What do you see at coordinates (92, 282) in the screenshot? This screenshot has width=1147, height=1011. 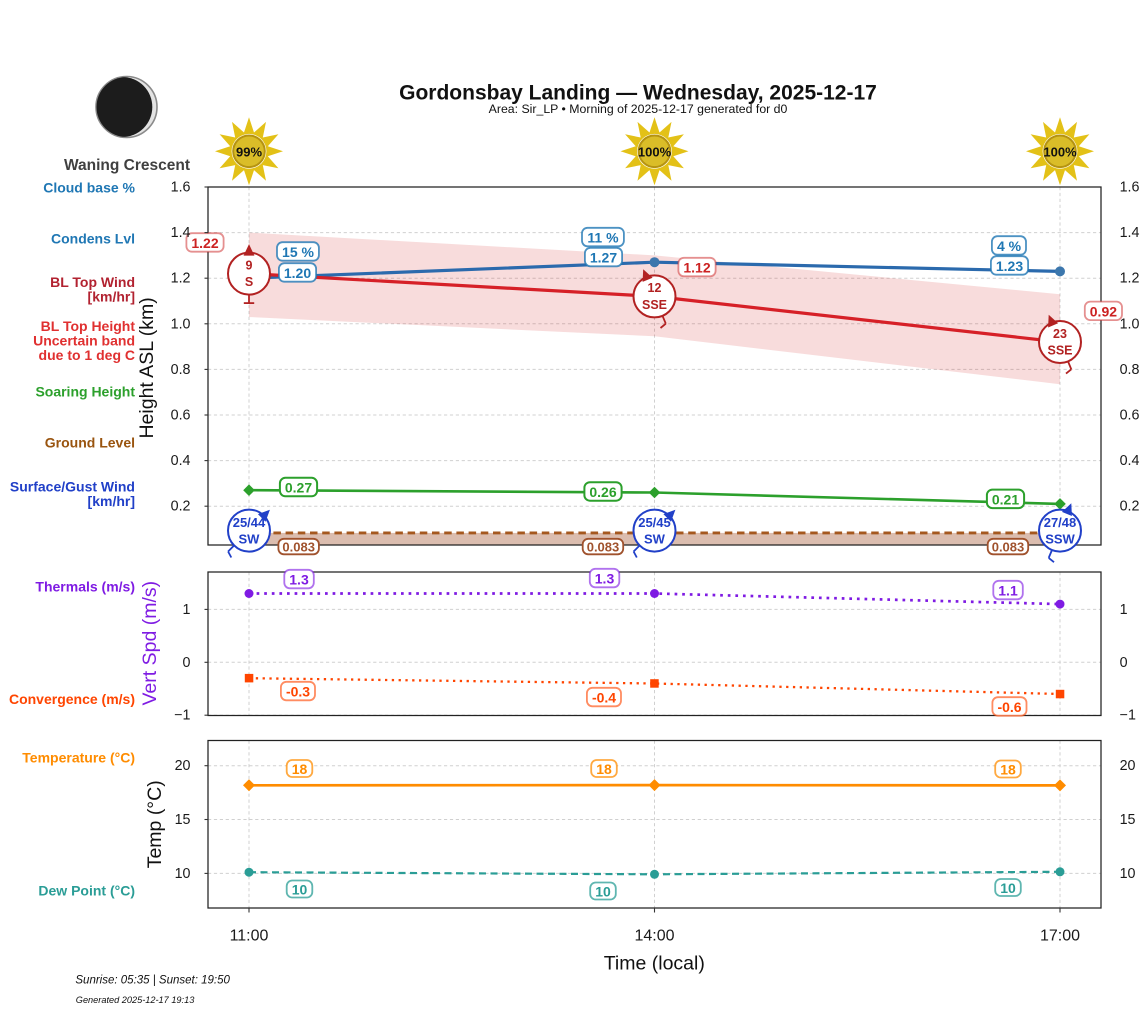 I see `svg-text: BL Top Wind` at bounding box center [92, 282].